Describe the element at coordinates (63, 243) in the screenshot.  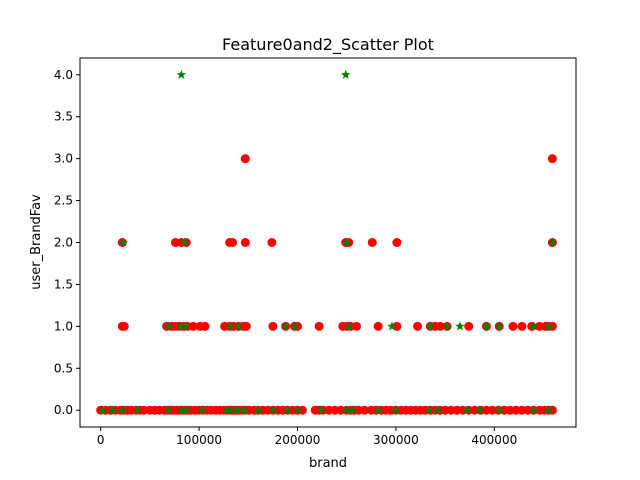
I see `y-tick-label: 2.0` at that location.